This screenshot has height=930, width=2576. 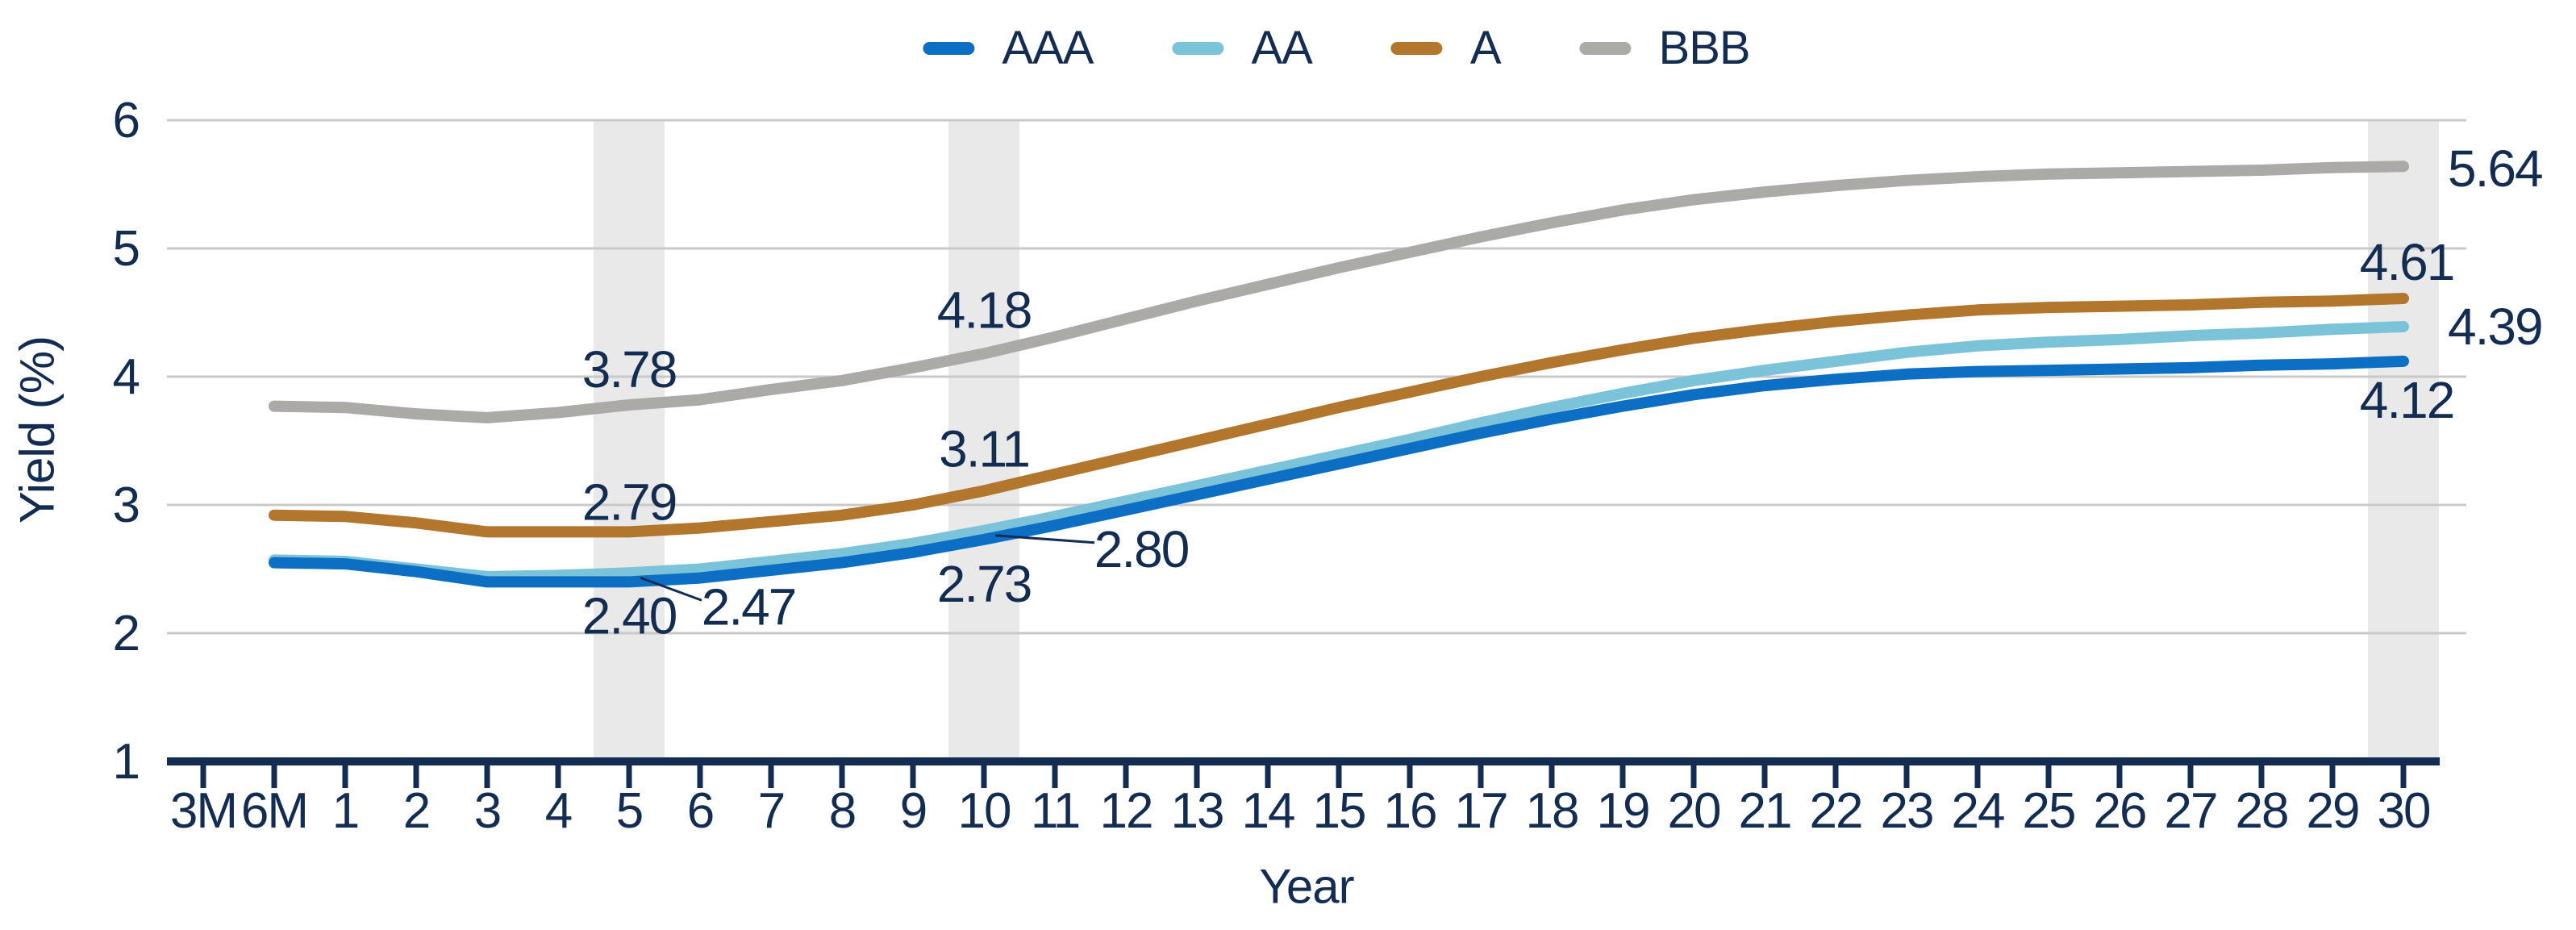 I want to click on x-tick-label-3: 3, so click(x=487, y=811).